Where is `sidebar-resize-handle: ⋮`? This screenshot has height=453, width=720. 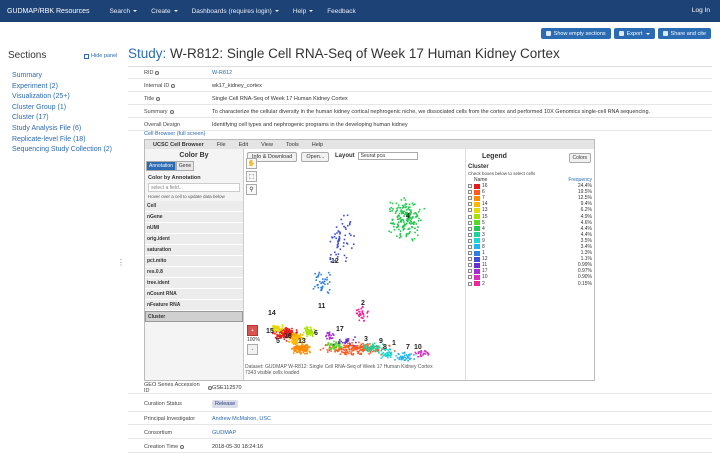
sidebar-resize-handle: ⋮ is located at coordinates (121, 262).